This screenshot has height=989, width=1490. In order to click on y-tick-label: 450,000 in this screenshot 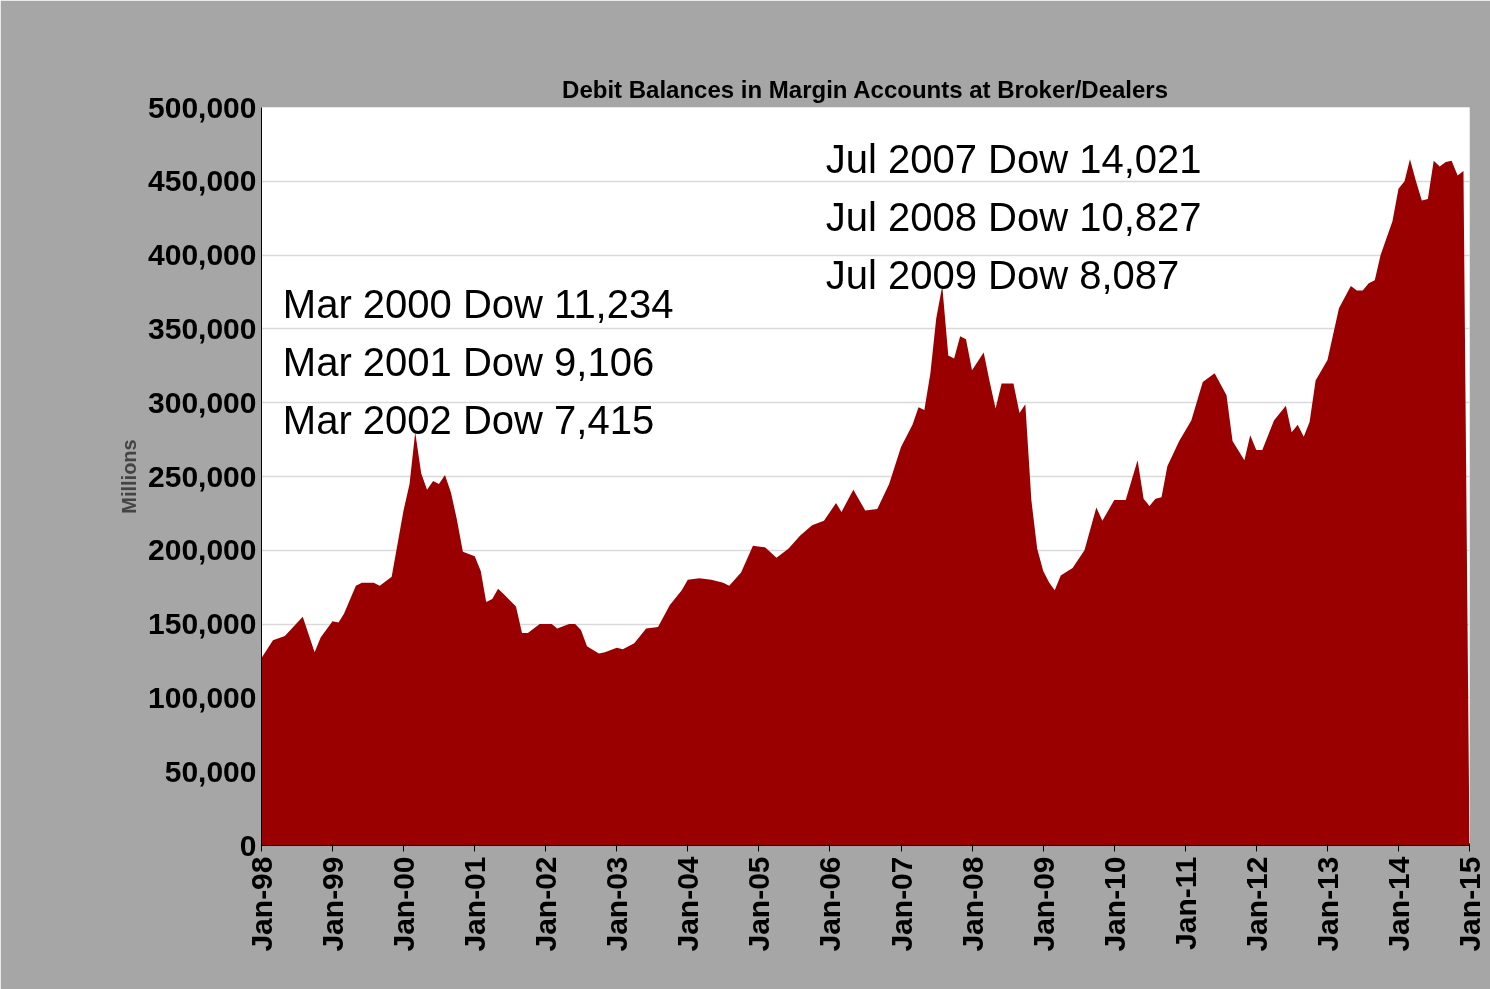, I will do `click(202, 181)`.